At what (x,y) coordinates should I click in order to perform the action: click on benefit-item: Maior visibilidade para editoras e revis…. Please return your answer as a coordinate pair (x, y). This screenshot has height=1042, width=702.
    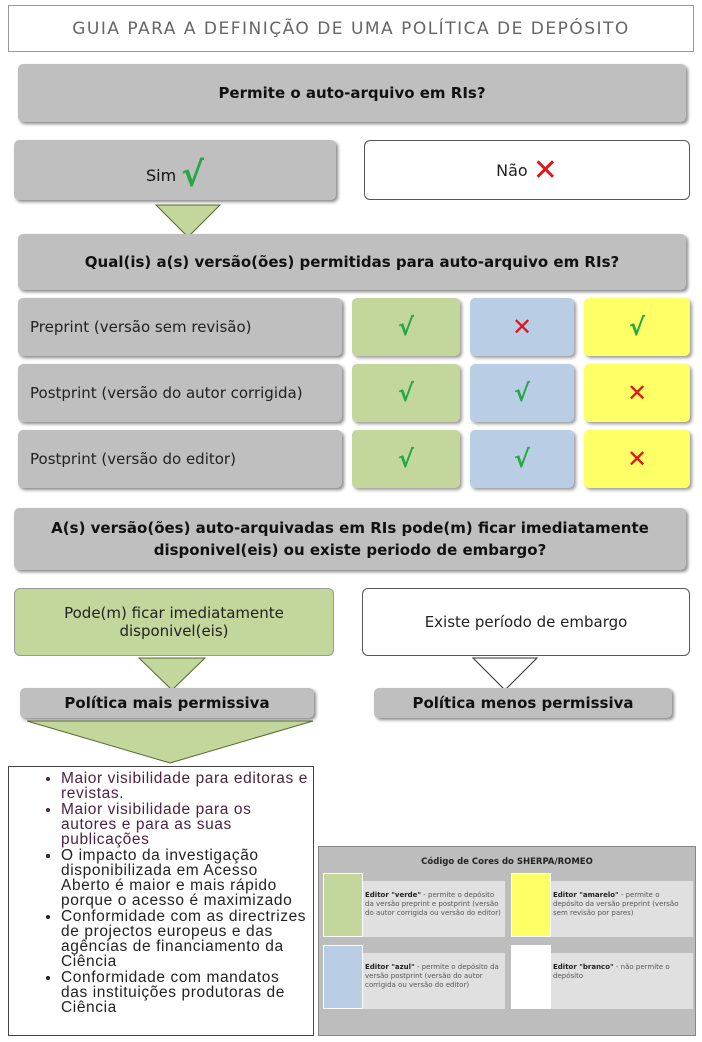
    Looking at the image, I should click on (185, 786).